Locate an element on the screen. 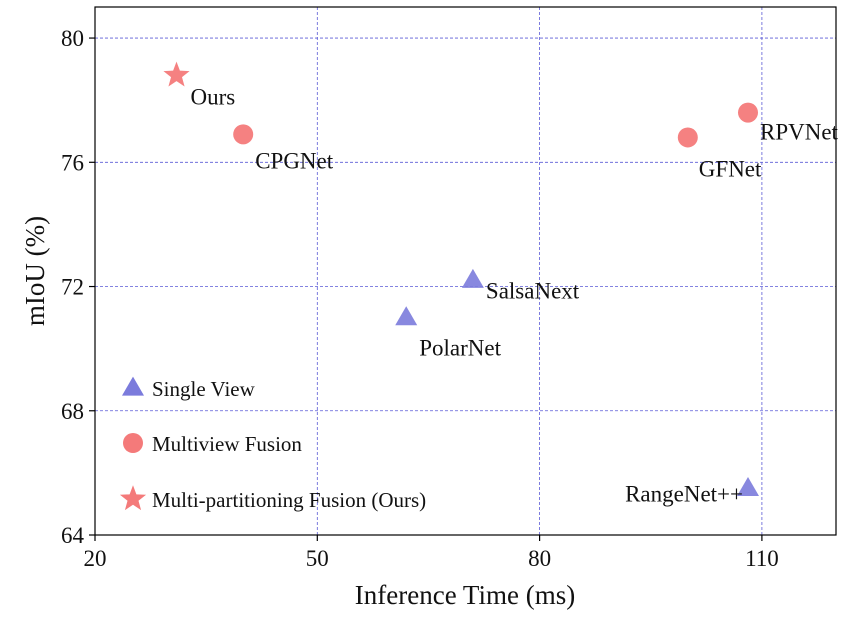 The width and height of the screenshot is (847, 617). y-tick-label: 64 is located at coordinates (73, 535).